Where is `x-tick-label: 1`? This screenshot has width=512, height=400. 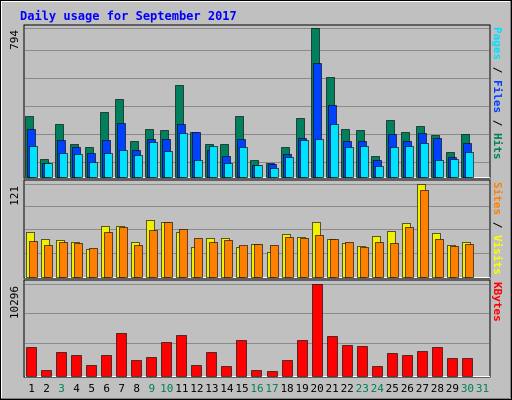
x-tick-label: 1 is located at coordinates (31, 388).